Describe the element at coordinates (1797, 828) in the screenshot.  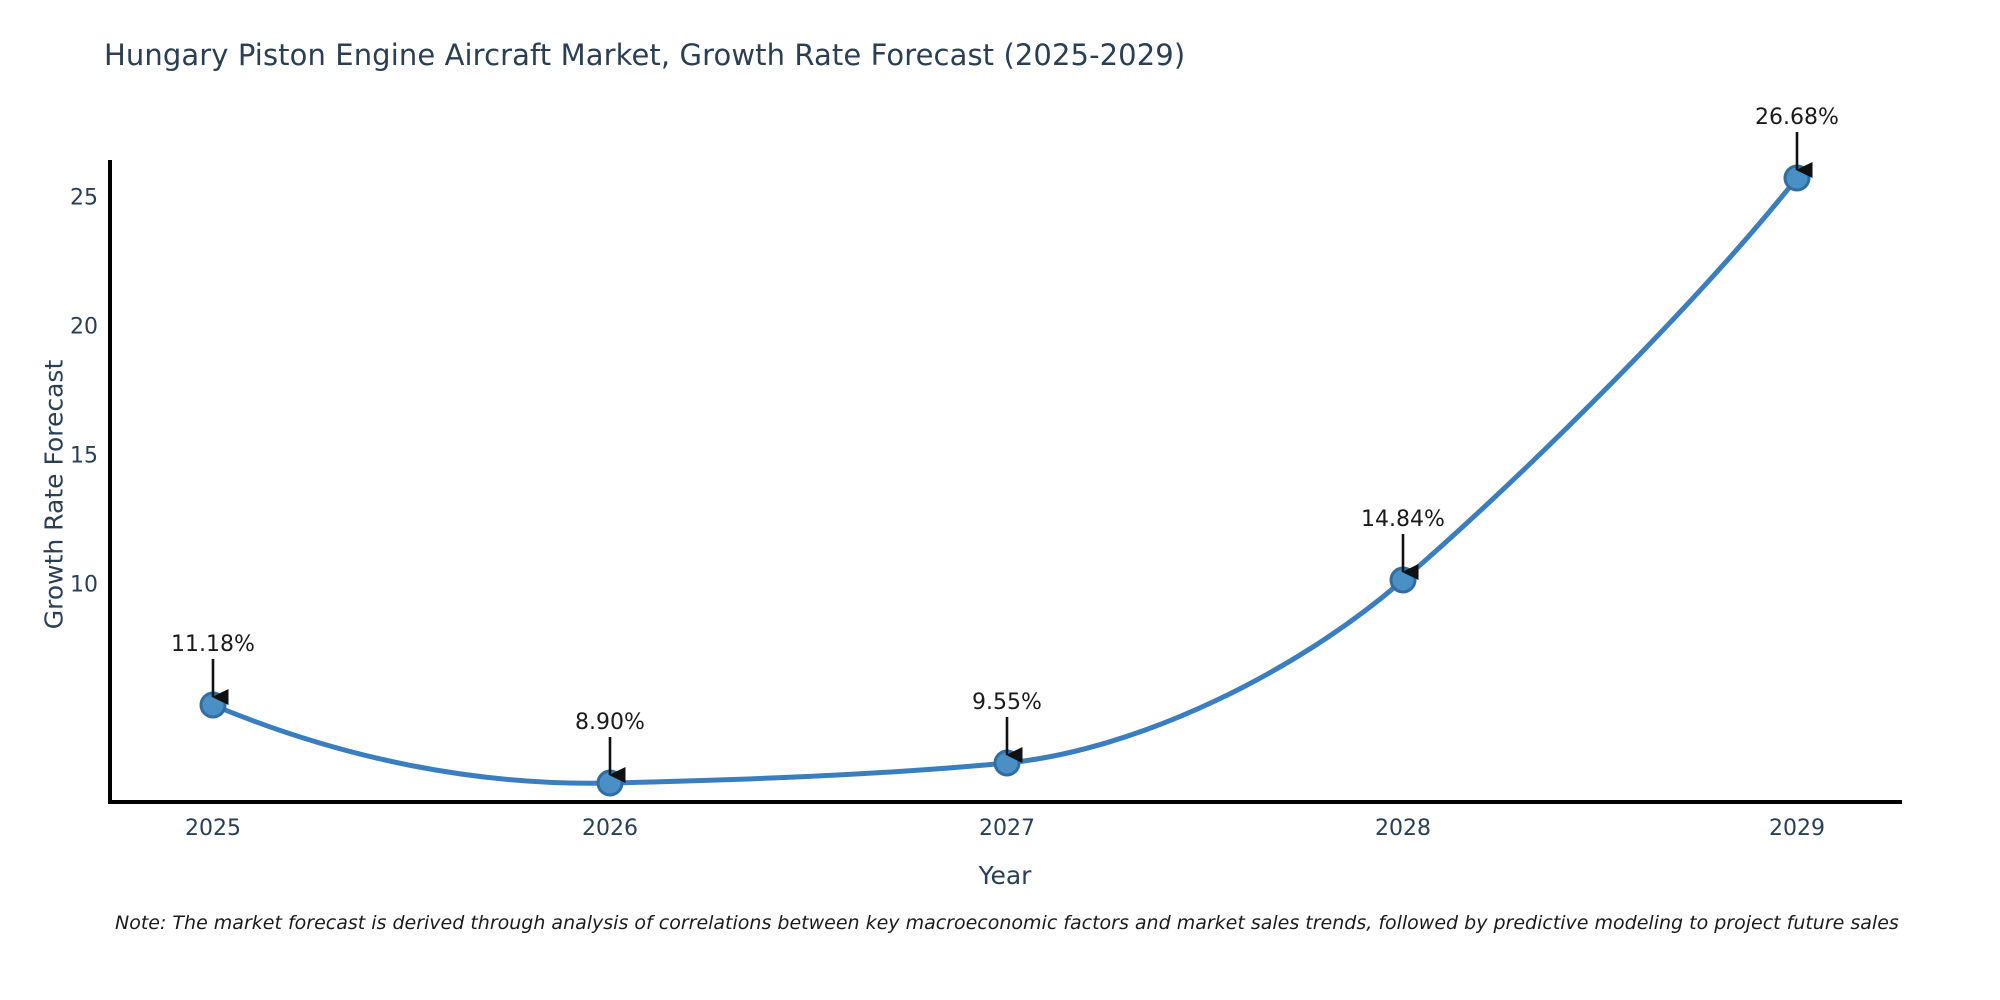
I see `x-tick-label-2029: 2029` at that location.